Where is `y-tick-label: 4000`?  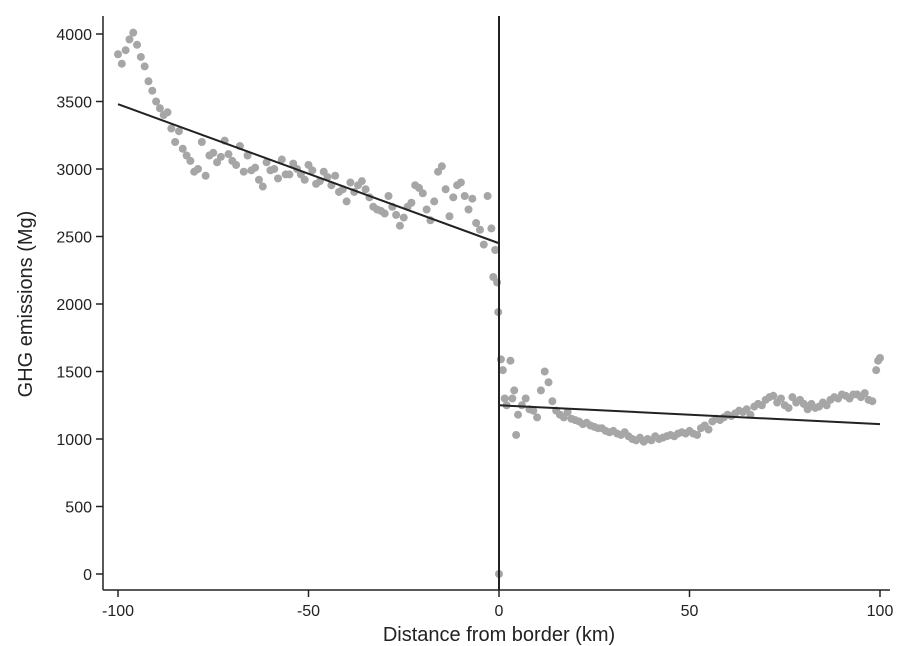 y-tick-label: 4000 is located at coordinates (74, 35).